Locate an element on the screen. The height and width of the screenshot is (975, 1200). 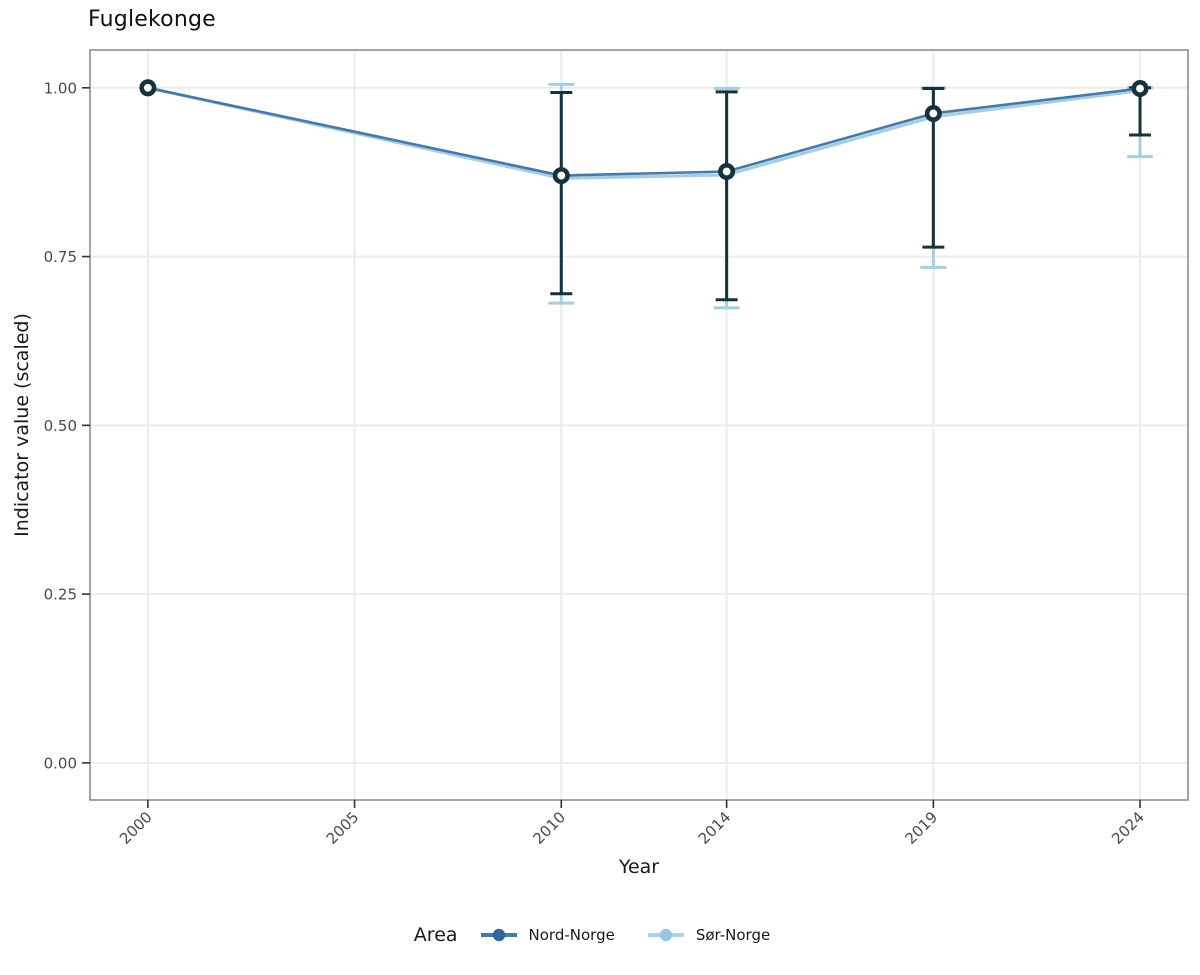
series-points-nord-norge is located at coordinates (644, 132).